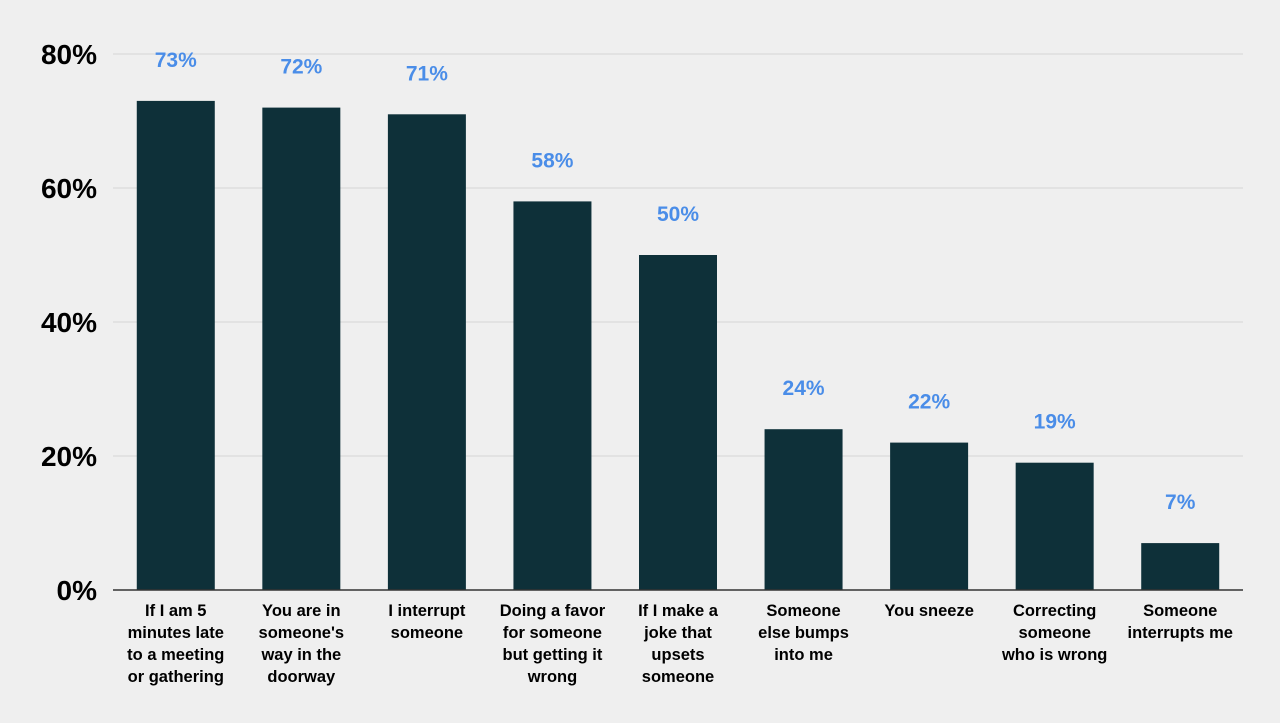  What do you see at coordinates (552, 677) in the screenshot?
I see `x-tick-label-line: wrong` at bounding box center [552, 677].